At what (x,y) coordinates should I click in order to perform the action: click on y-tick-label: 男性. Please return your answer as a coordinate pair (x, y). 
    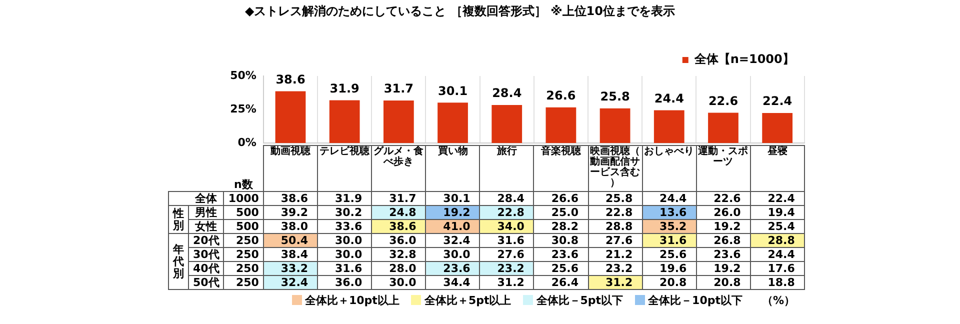
    Looking at the image, I should click on (206, 213).